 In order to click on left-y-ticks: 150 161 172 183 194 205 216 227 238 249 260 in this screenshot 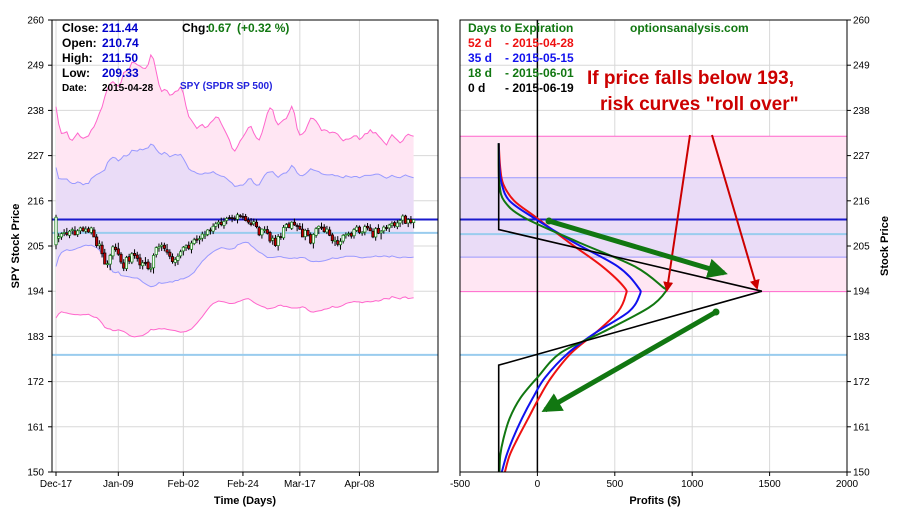, I will do `click(39, 247)`.